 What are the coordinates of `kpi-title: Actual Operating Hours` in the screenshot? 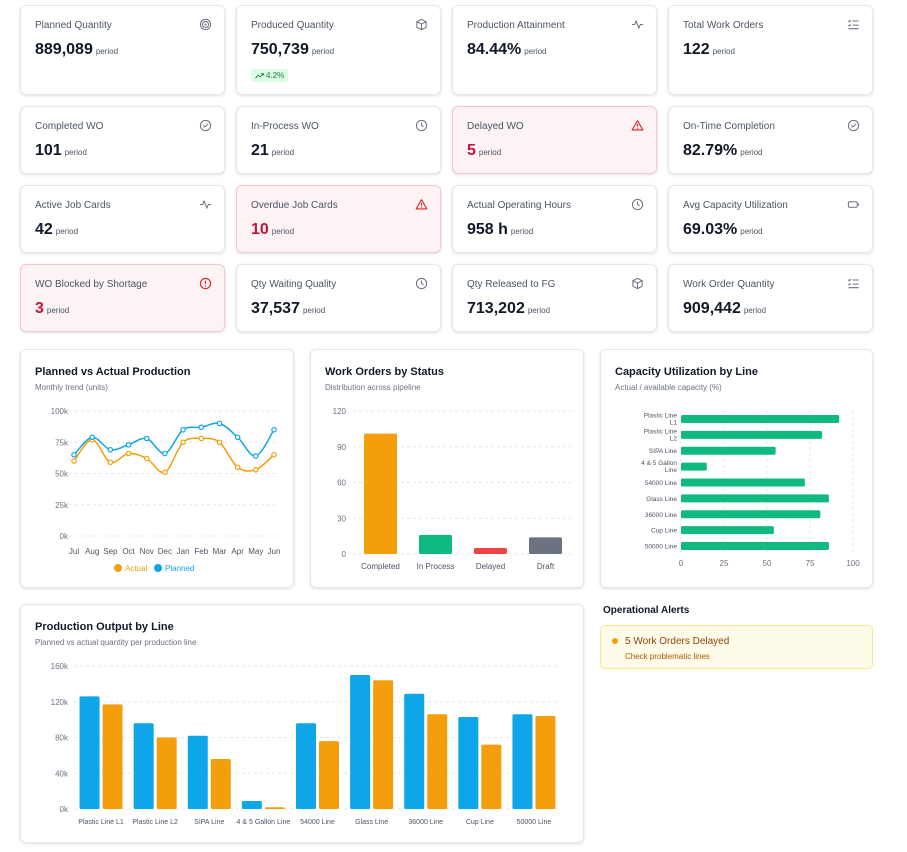 It's located at (519, 205).